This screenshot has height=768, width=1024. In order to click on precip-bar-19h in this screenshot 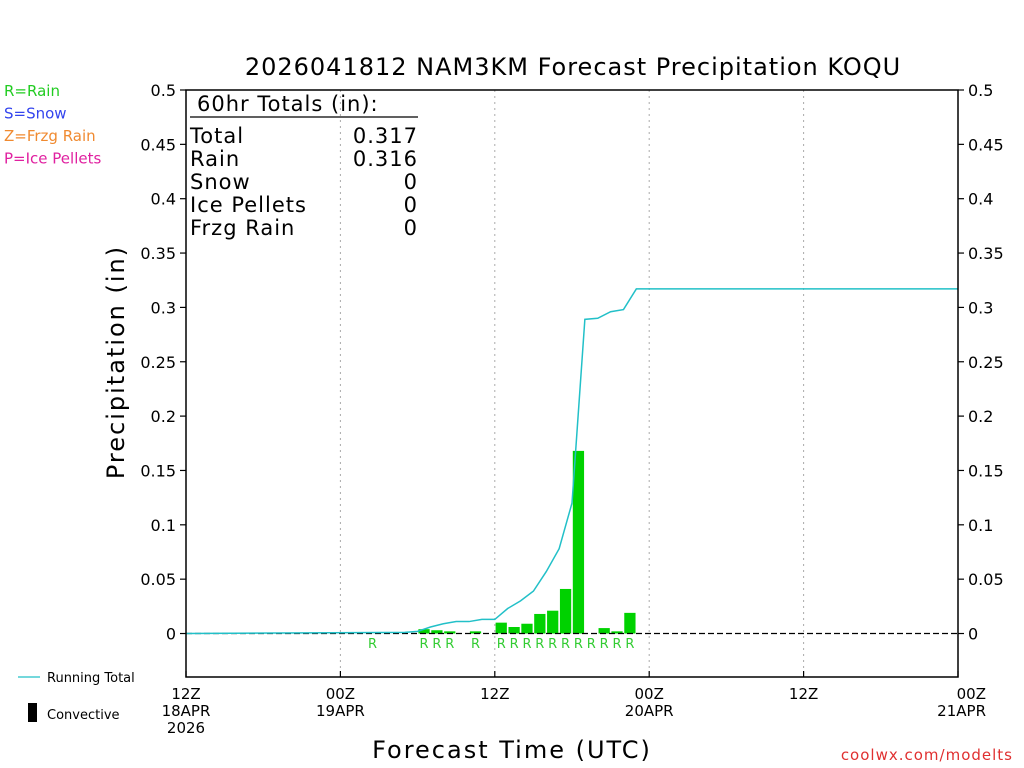, I will do `click(424, 631)`.